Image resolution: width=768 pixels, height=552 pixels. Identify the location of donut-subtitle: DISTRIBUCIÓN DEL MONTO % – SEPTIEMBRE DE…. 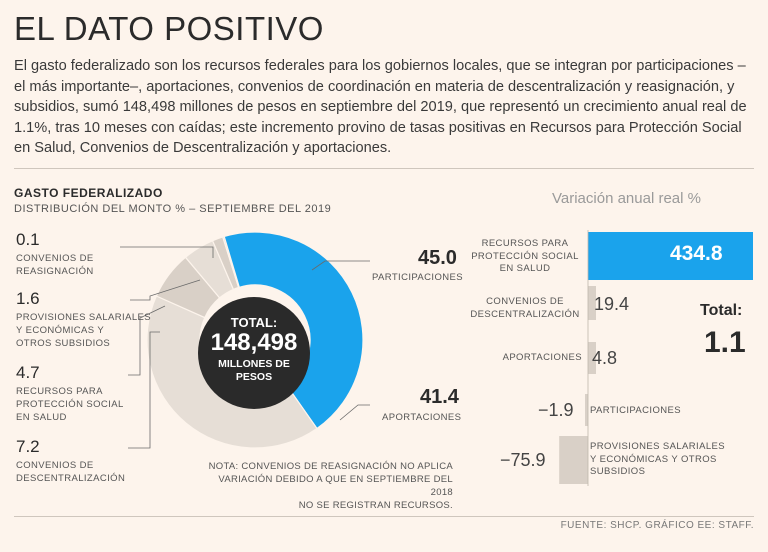
(173, 209).